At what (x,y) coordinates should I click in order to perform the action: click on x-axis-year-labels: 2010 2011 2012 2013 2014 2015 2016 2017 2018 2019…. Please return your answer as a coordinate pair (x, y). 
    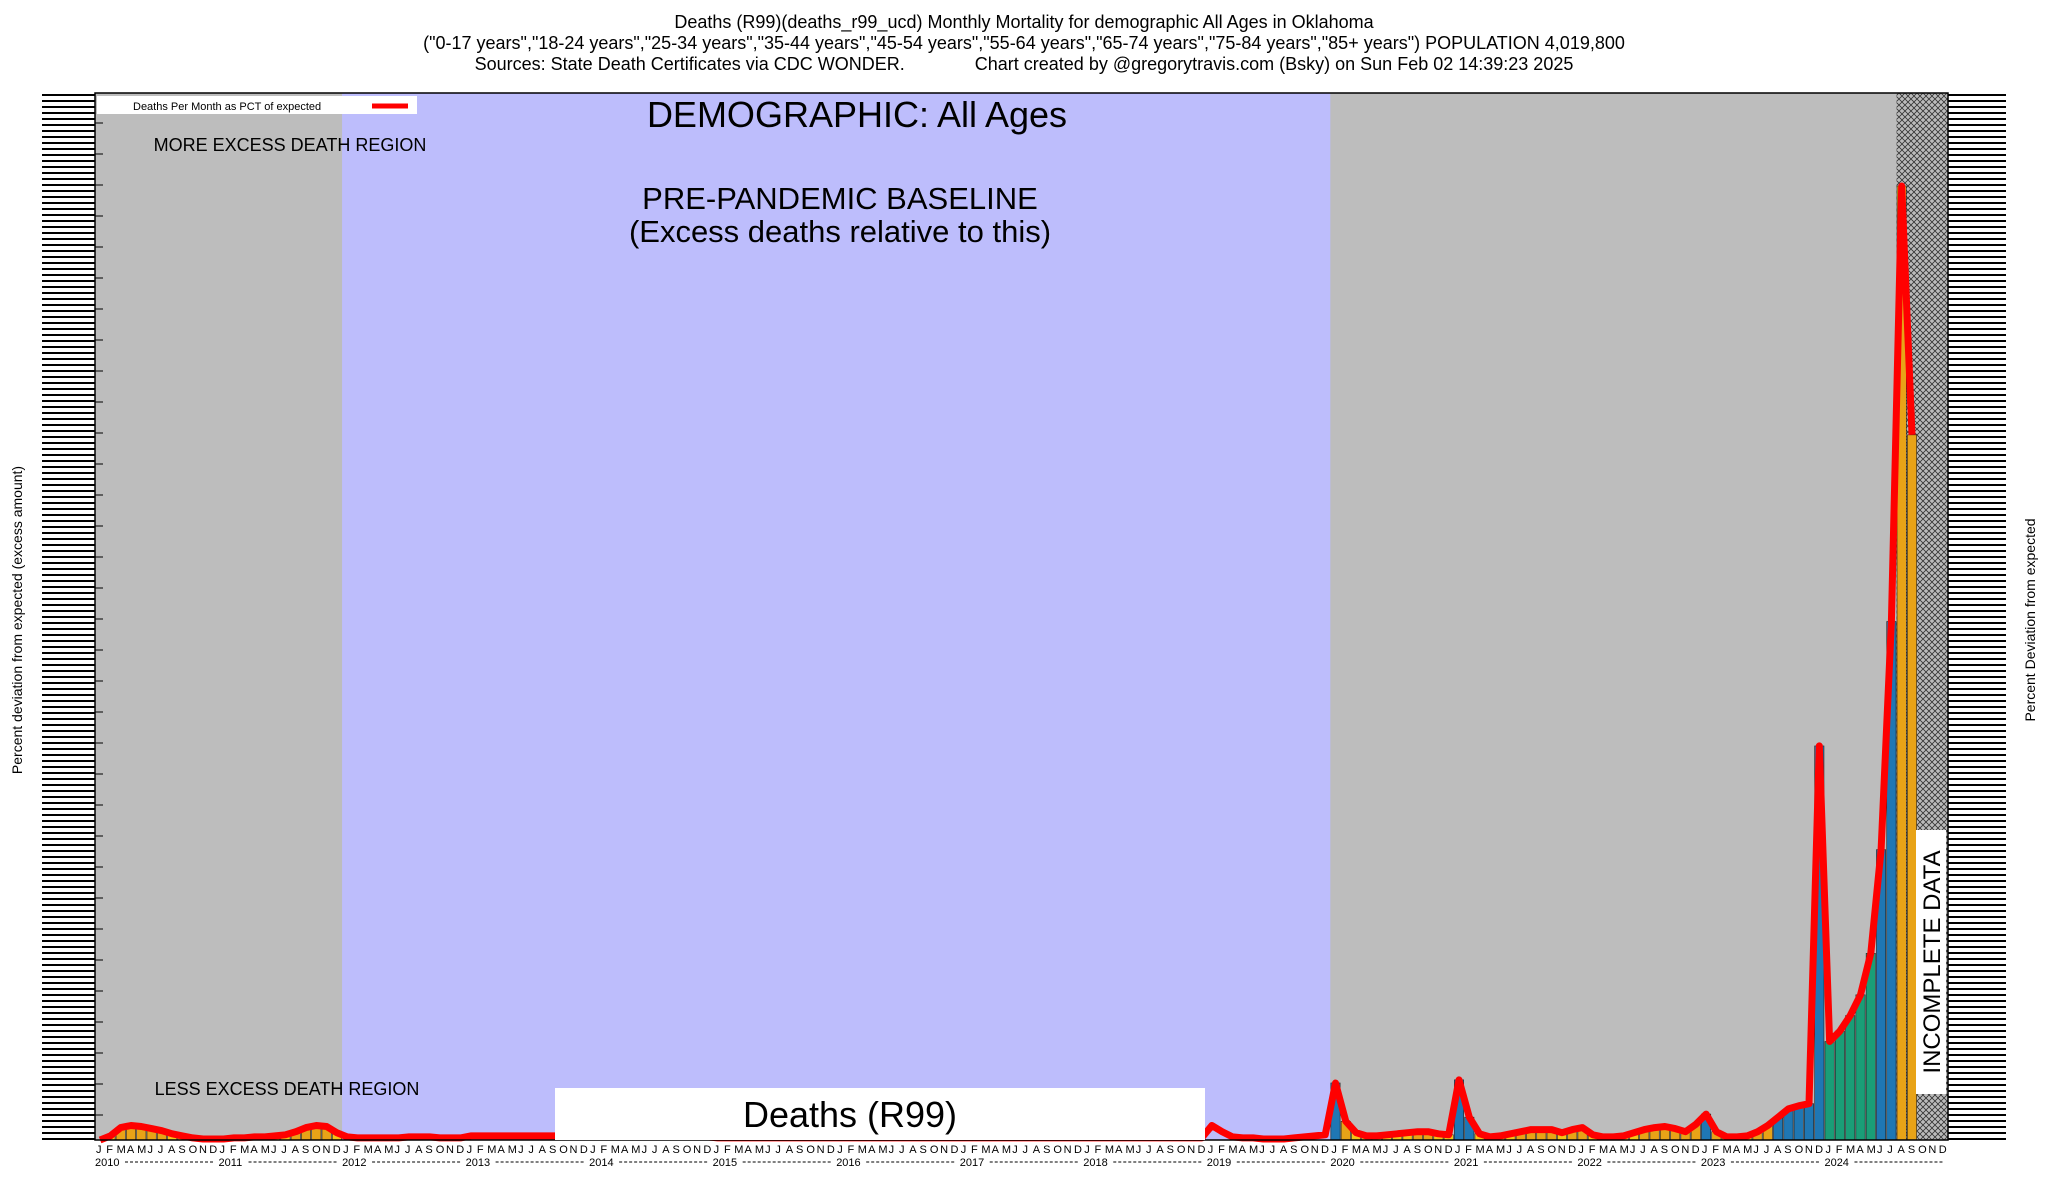
    Looking at the image, I should click on (1019, 1163).